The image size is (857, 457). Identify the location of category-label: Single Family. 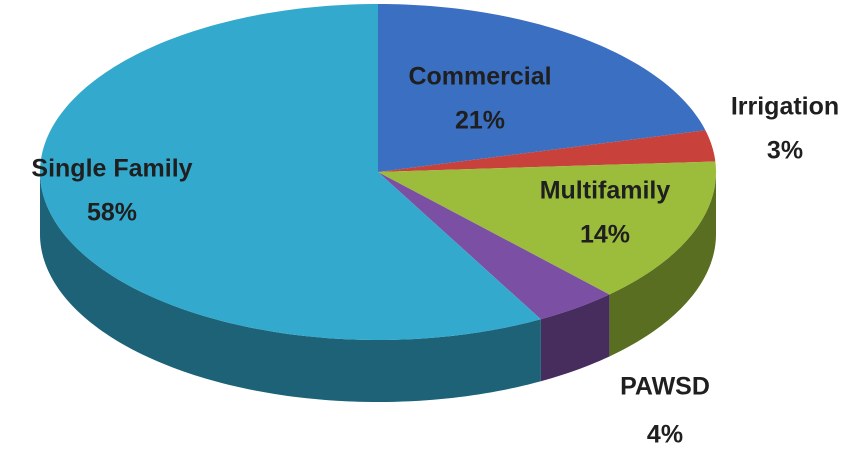
(111, 169).